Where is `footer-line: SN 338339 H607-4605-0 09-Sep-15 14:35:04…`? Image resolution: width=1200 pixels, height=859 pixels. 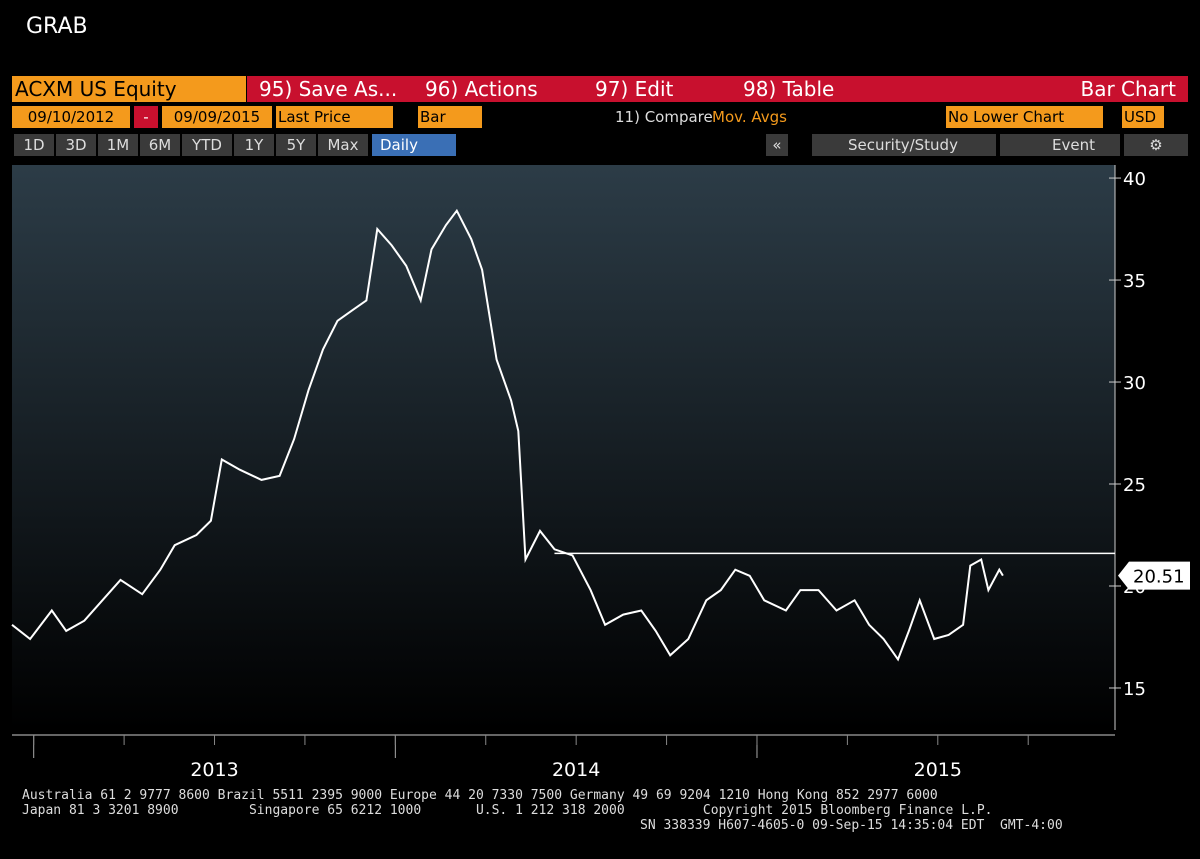 footer-line: SN 338339 H607-4605-0 09-Sep-15 14:35:04… is located at coordinates (851, 825).